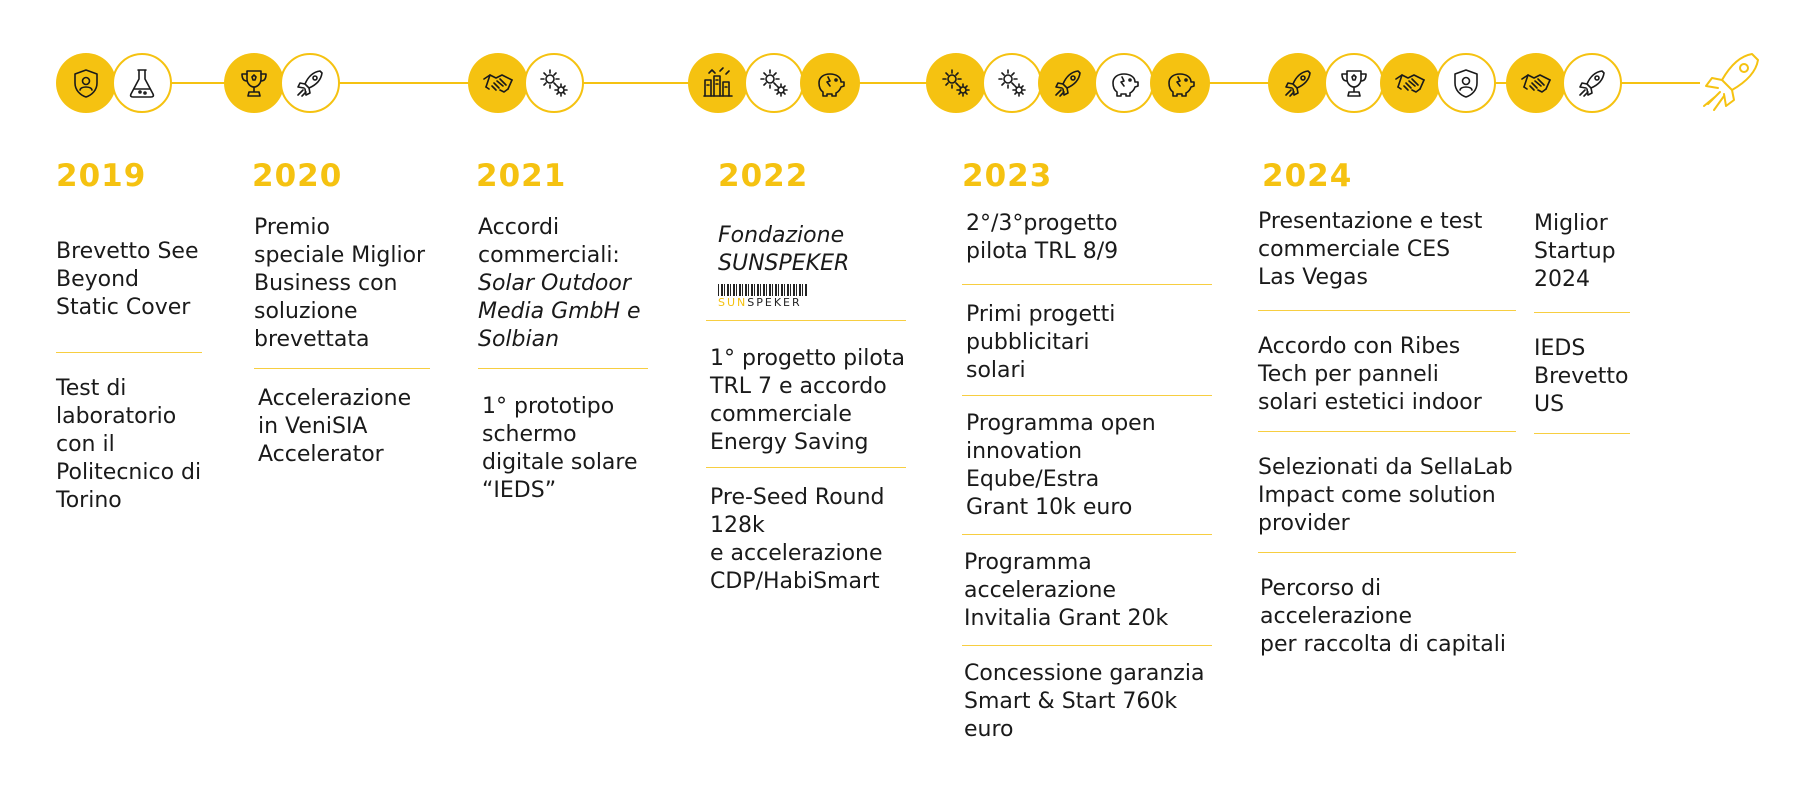 Image resolution: width=1793 pixels, height=799 pixels. I want to click on solar-factory-icon, so click(718, 83).